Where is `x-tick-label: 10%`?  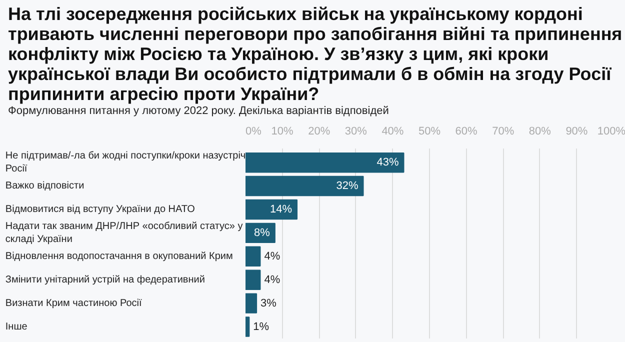 x-tick-label: 10% is located at coordinates (282, 131).